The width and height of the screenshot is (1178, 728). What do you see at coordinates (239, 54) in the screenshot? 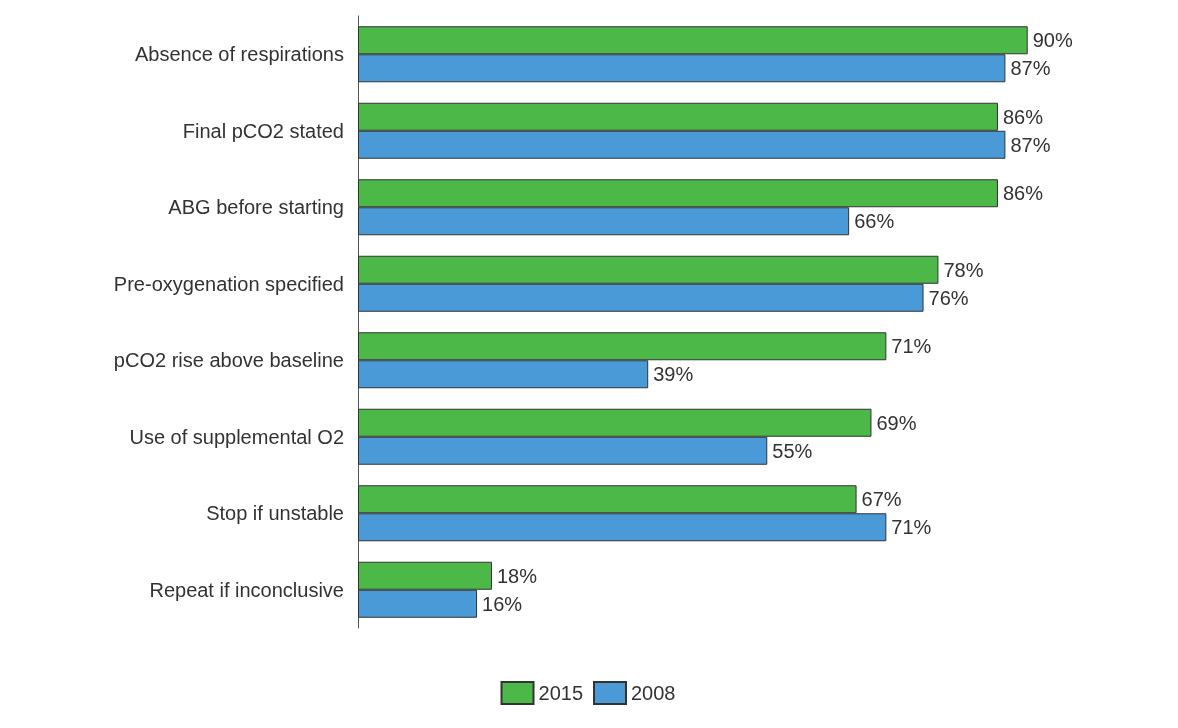
I see `y-tick-label: Absence of respirations` at bounding box center [239, 54].